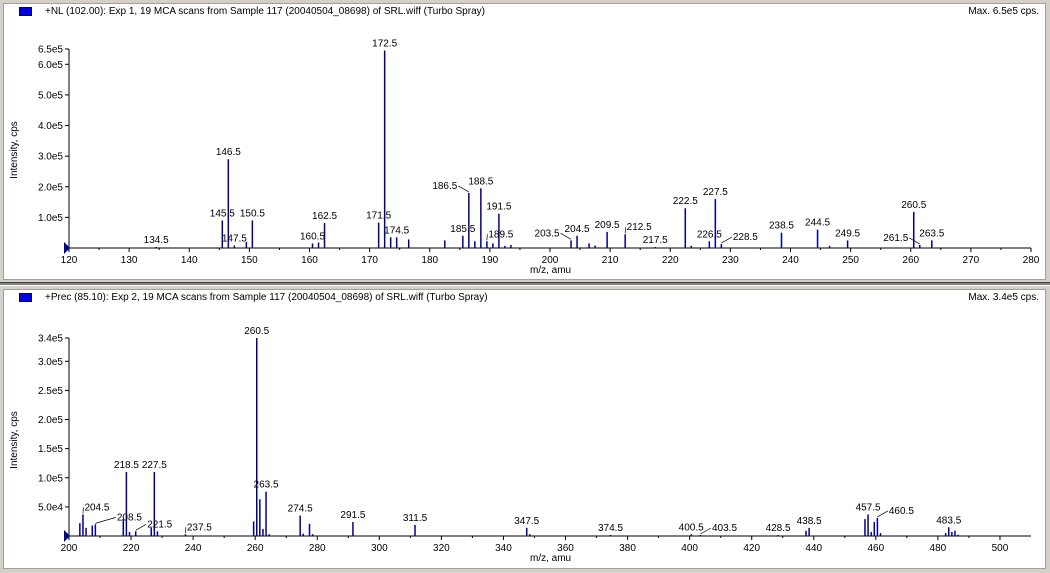  I want to click on x-tick-label: 130, so click(129, 260).